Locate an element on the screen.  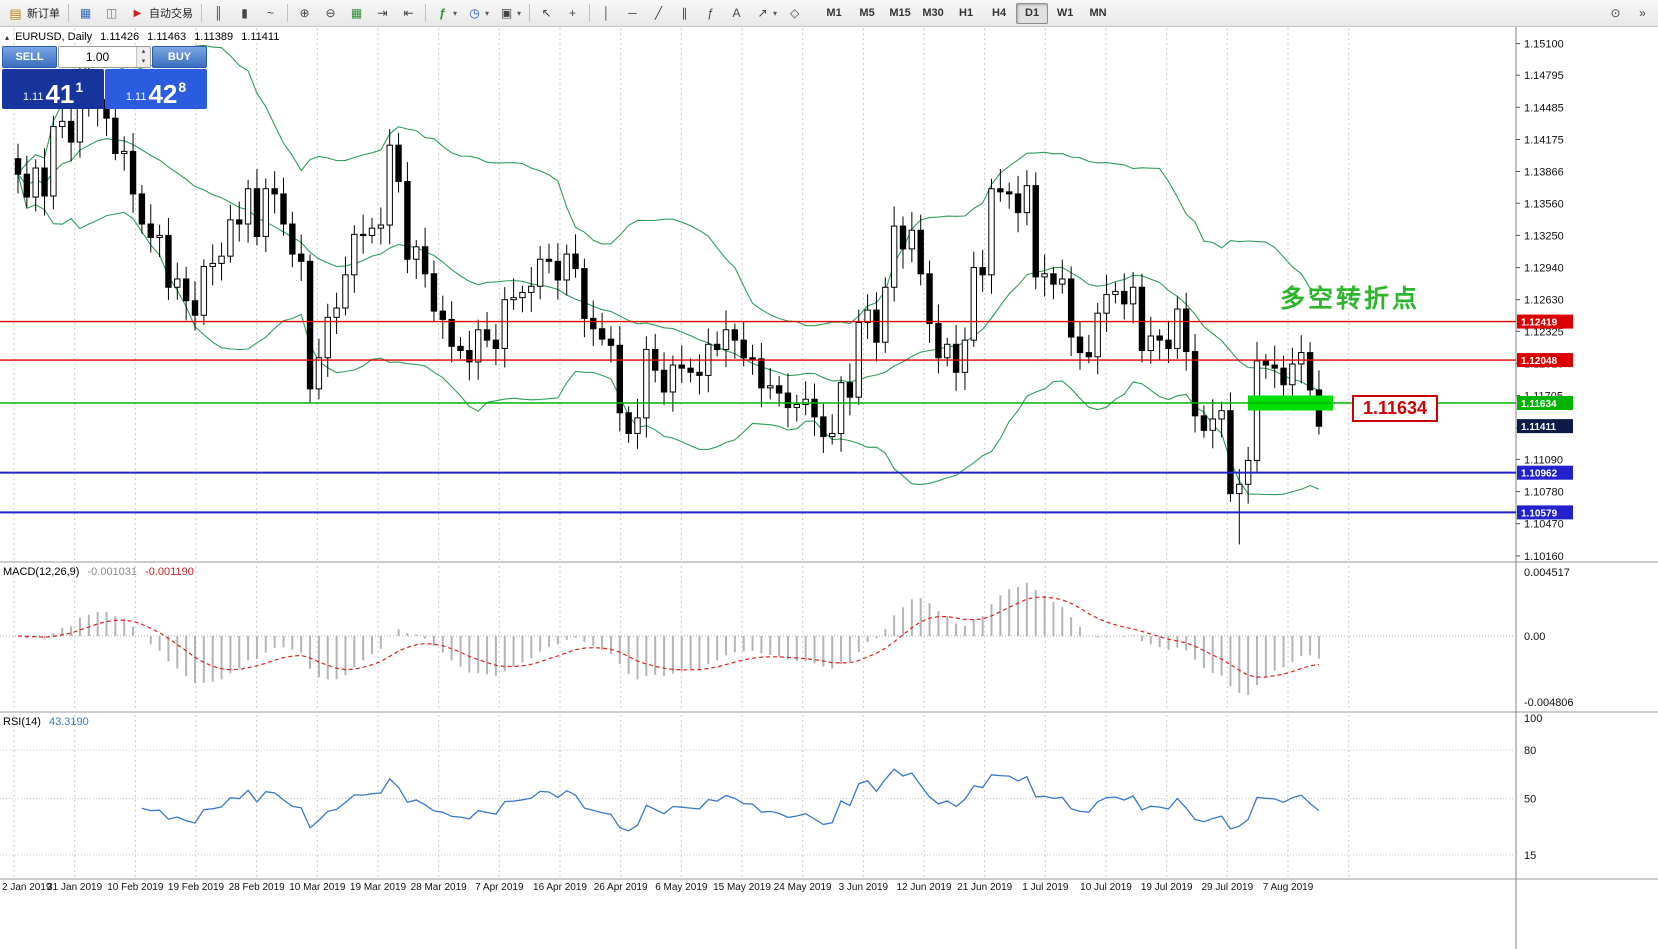
macd-panel-label: MACD(12,26,9) -0.001031 -0.001190 is located at coordinates (98, 572).